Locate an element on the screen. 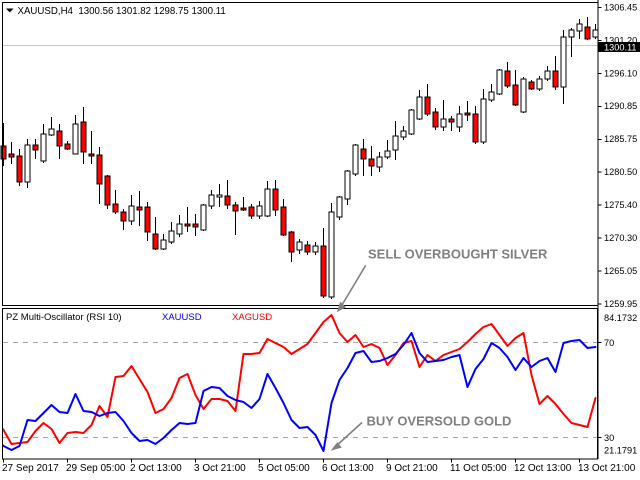 Image resolution: width=640 pixels, height=480 pixels. svg-text: 1275.40 is located at coordinates (620, 205).